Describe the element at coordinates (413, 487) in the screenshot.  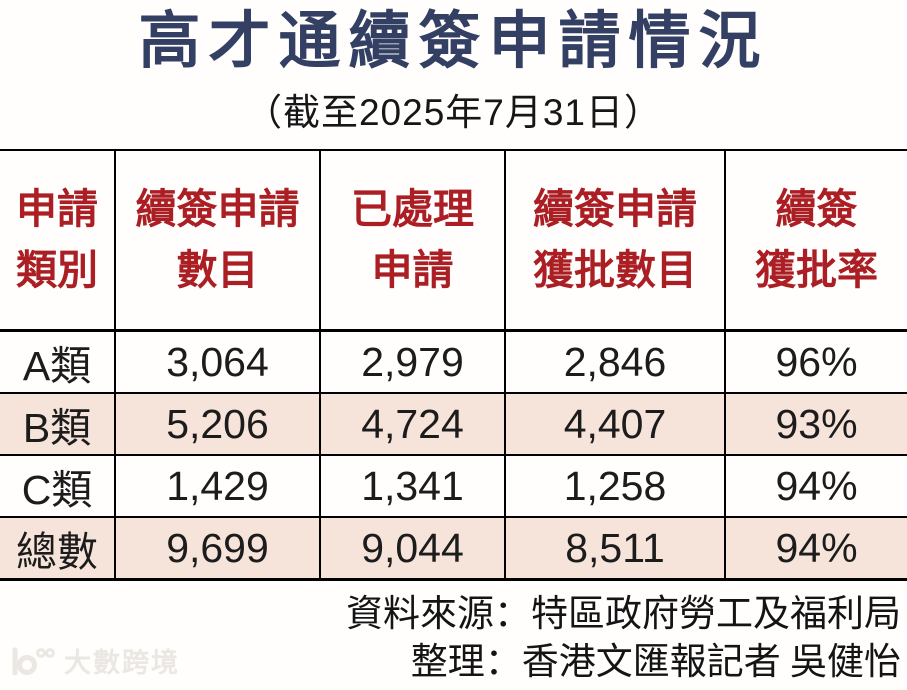
I see `cell-processed-applications: 1,341` at that location.